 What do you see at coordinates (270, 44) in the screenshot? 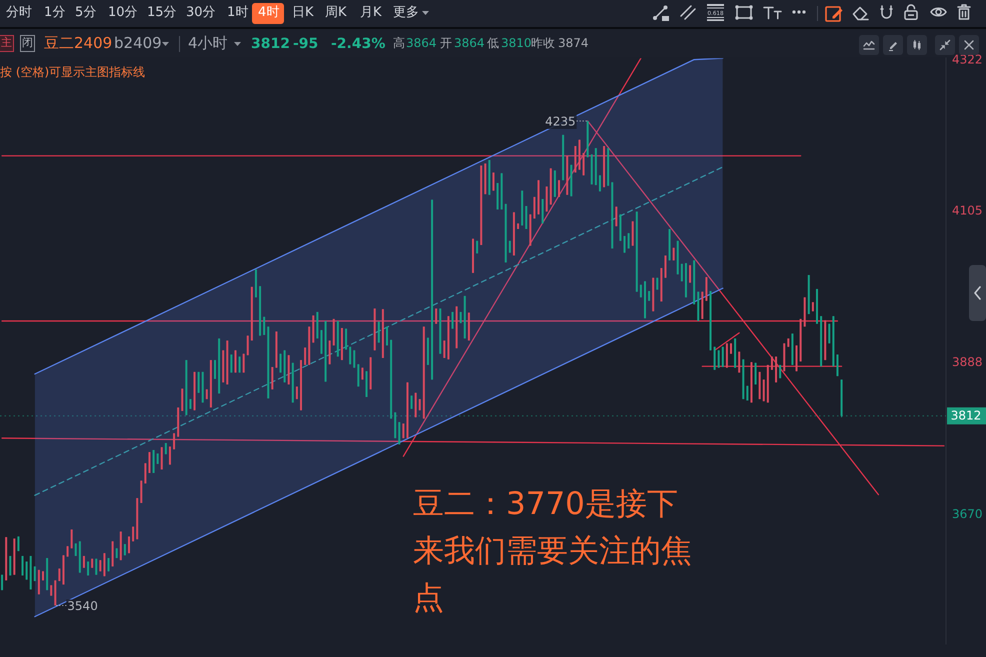
I see `text: 3812` at bounding box center [270, 44].